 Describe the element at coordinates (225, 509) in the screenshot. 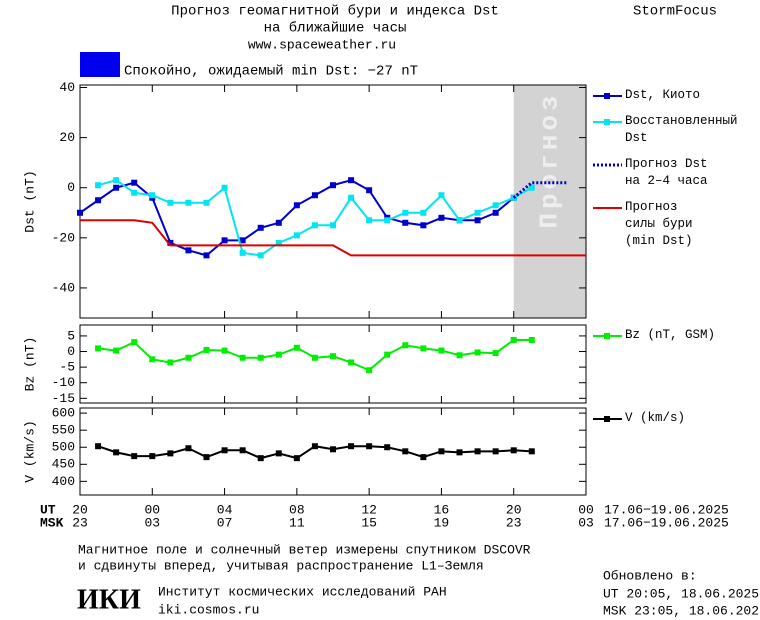

I see `x-tick-label: 04` at that location.